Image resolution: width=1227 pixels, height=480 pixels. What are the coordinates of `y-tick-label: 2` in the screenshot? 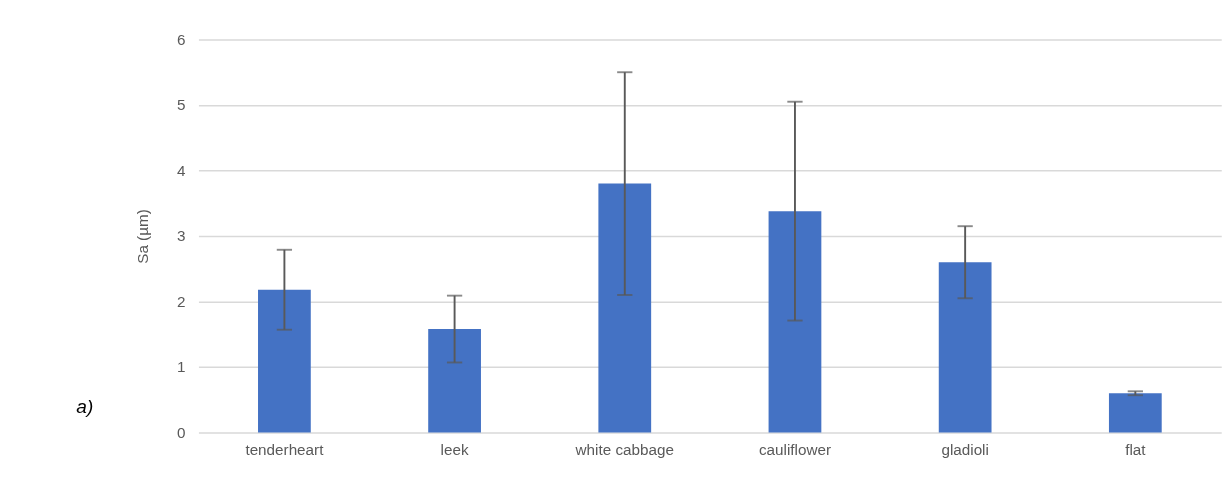 It's located at (181, 301).